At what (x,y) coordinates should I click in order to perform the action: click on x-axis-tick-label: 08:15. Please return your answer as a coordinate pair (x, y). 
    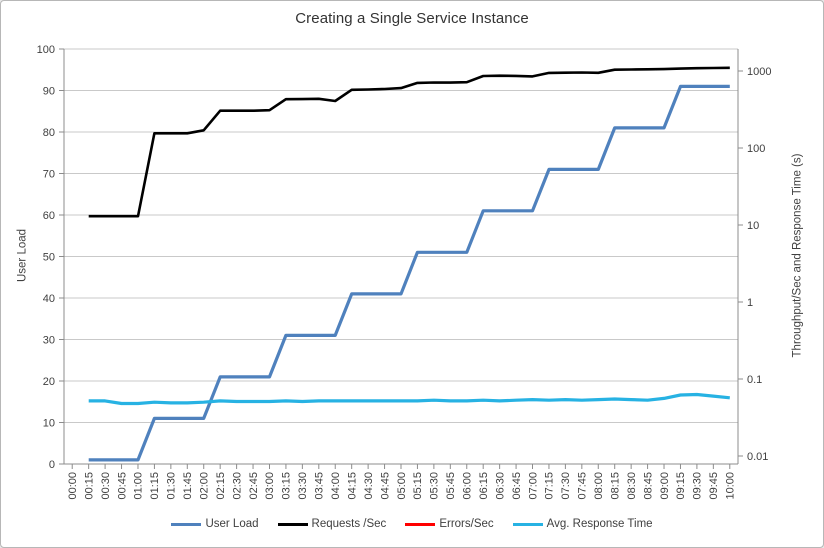
    Looking at the image, I should click on (615, 486).